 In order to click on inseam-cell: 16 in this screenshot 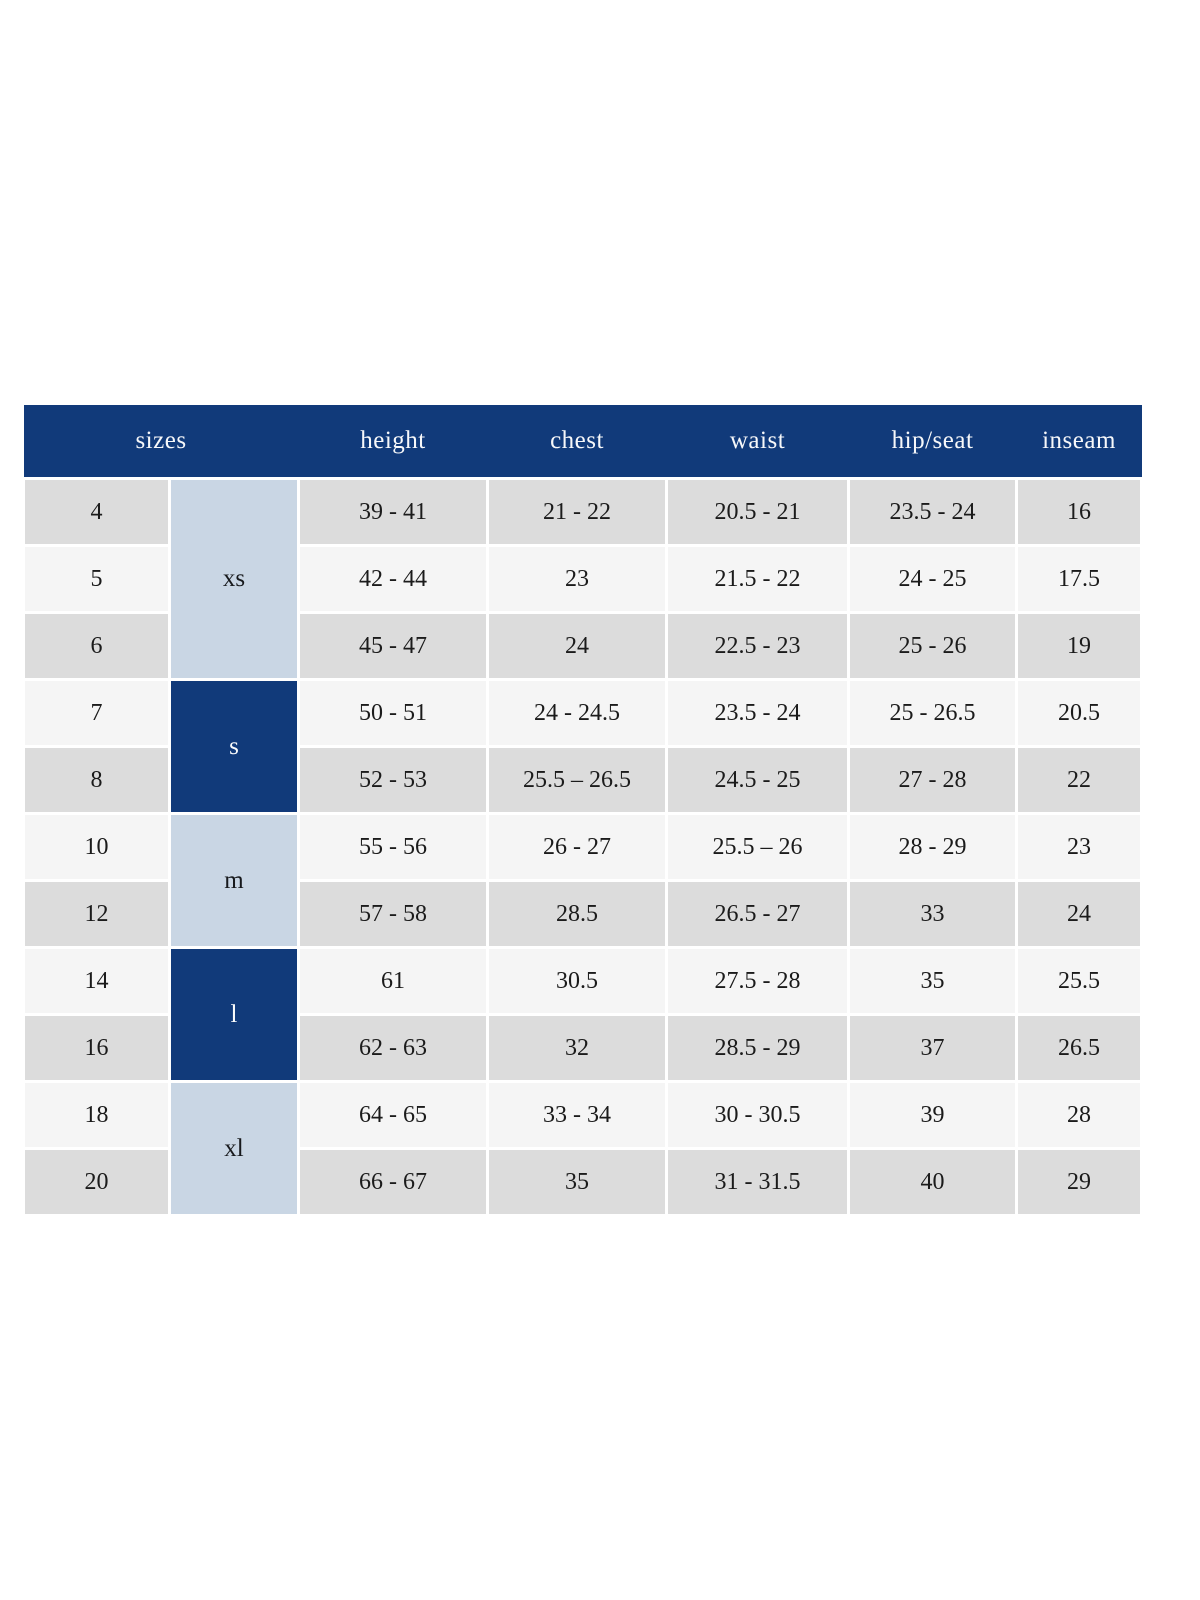, I will do `click(1079, 512)`.